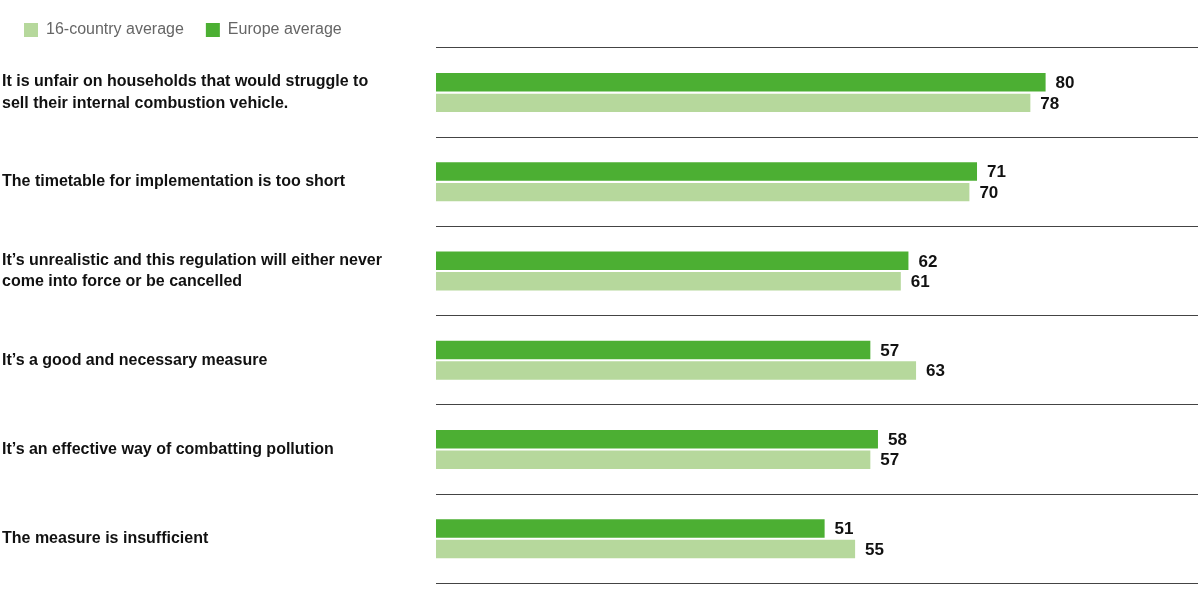 Image resolution: width=1198 pixels, height=605 pixels. I want to click on data-label: 55, so click(875, 549).